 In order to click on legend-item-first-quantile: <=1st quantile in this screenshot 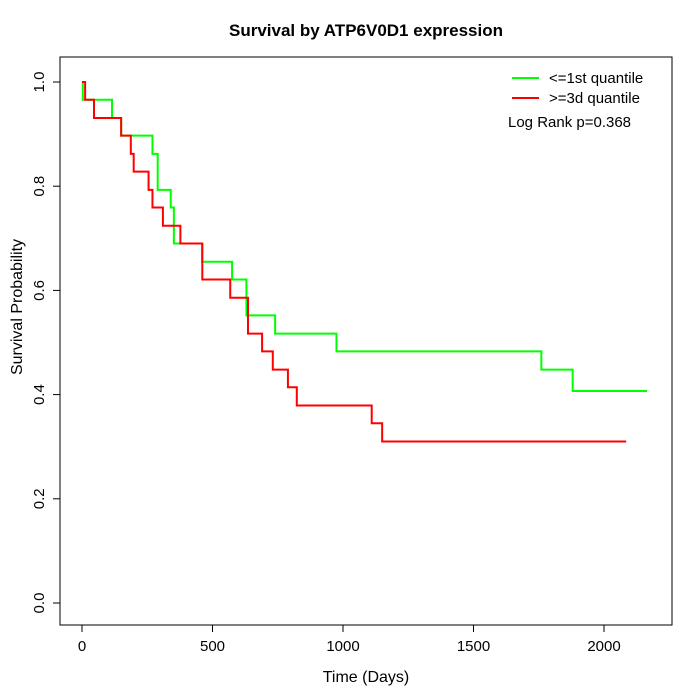, I will do `click(577, 78)`.